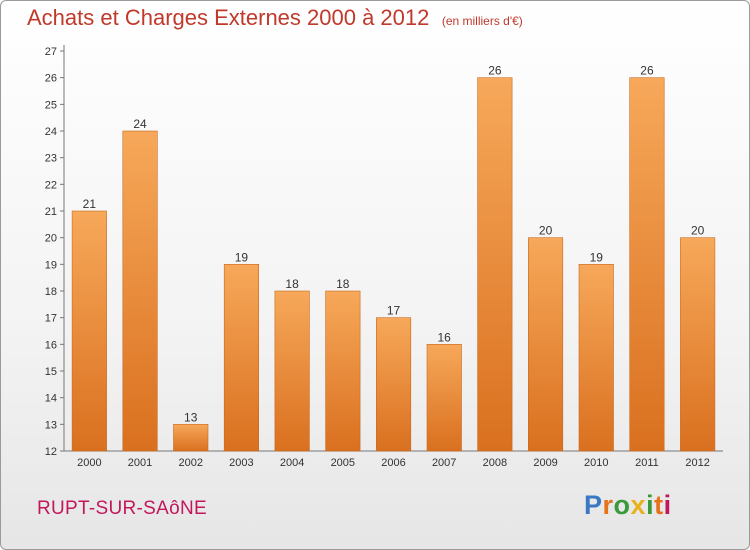  Describe the element at coordinates (698, 344) in the screenshot. I see `bar-2012` at that location.